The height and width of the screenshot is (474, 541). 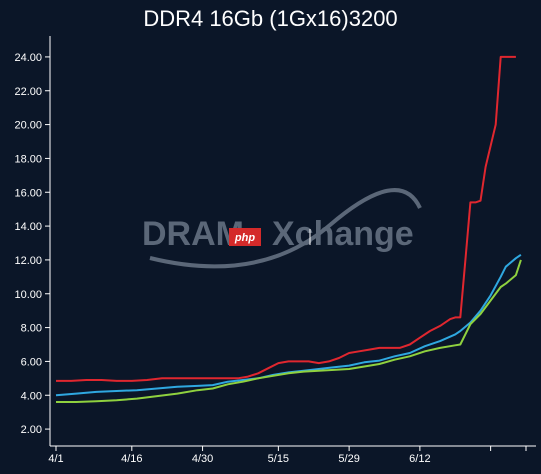 What do you see at coordinates (270, 18) in the screenshot?
I see `chart-title: DDR4 16Gb (1Gx16)3200` at bounding box center [270, 18].